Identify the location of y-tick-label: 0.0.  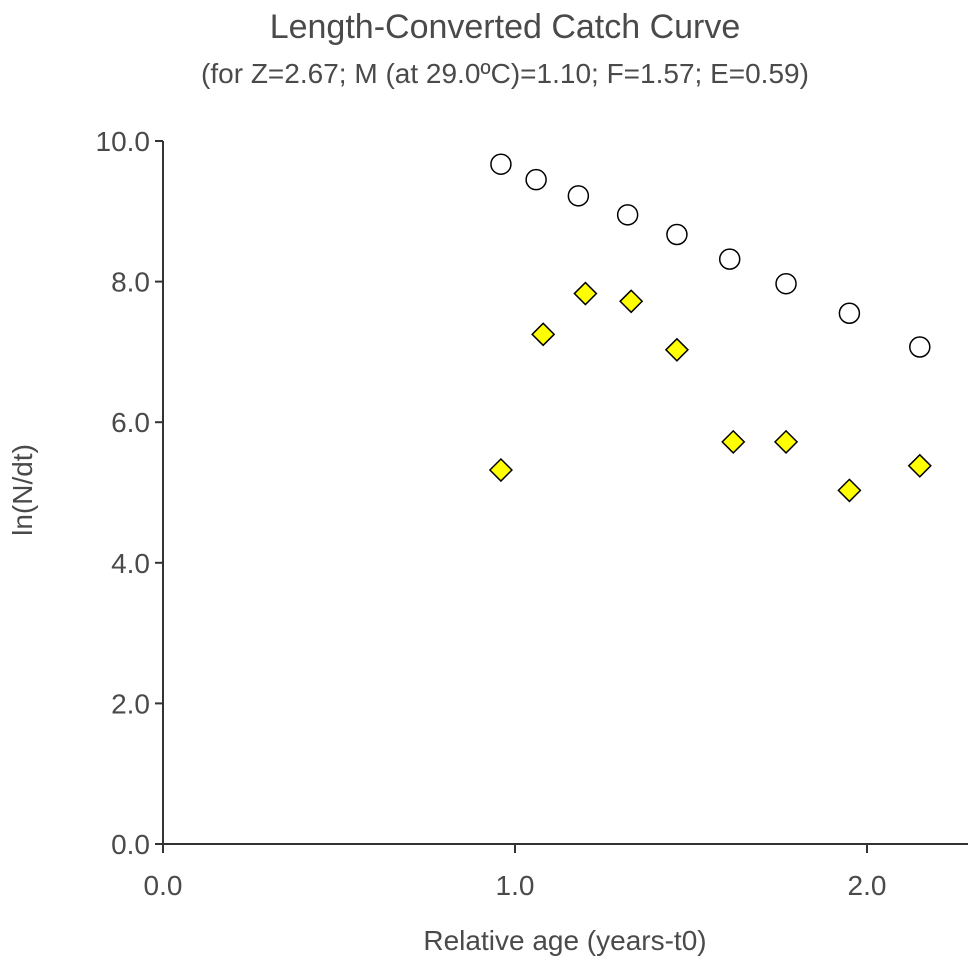
(130, 844).